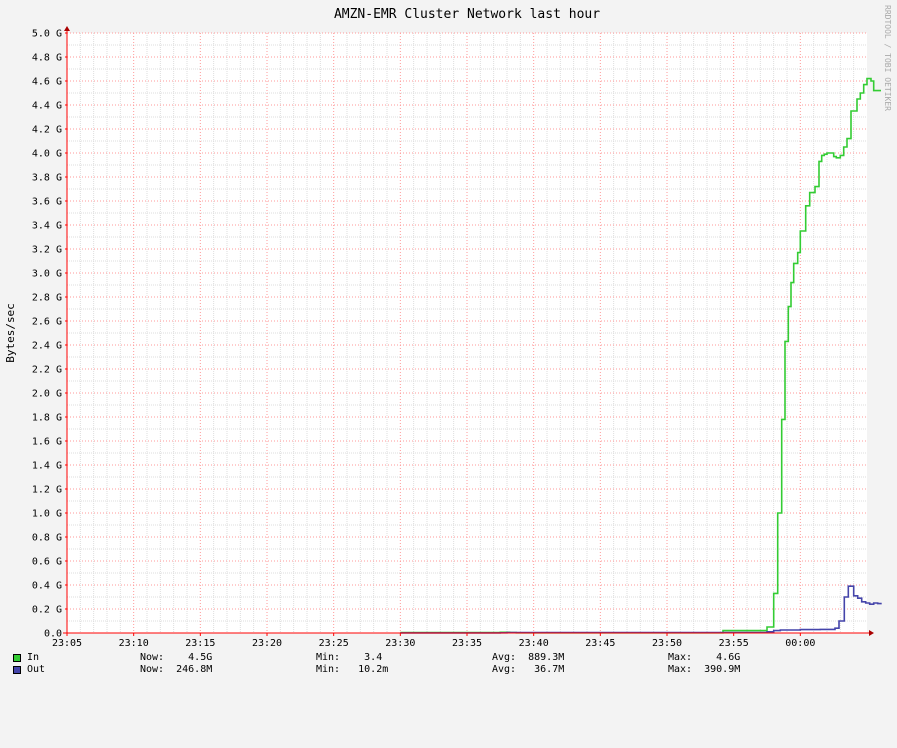  What do you see at coordinates (47, 394) in the screenshot?
I see `y-tick-label: 2.0 G` at bounding box center [47, 394].